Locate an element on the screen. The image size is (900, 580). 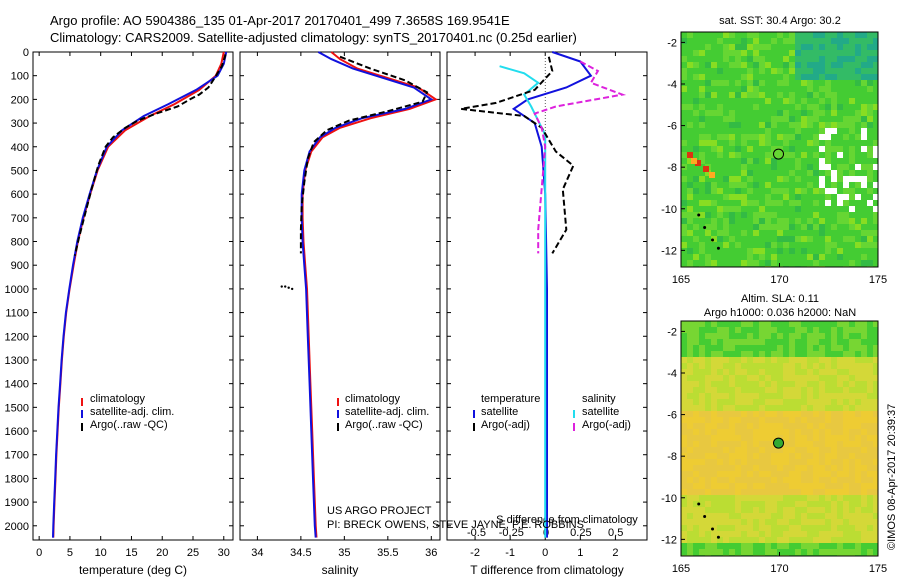
sst-map: 165 170 175-2-4-6-8-10-12 is located at coordinates (774, 158).